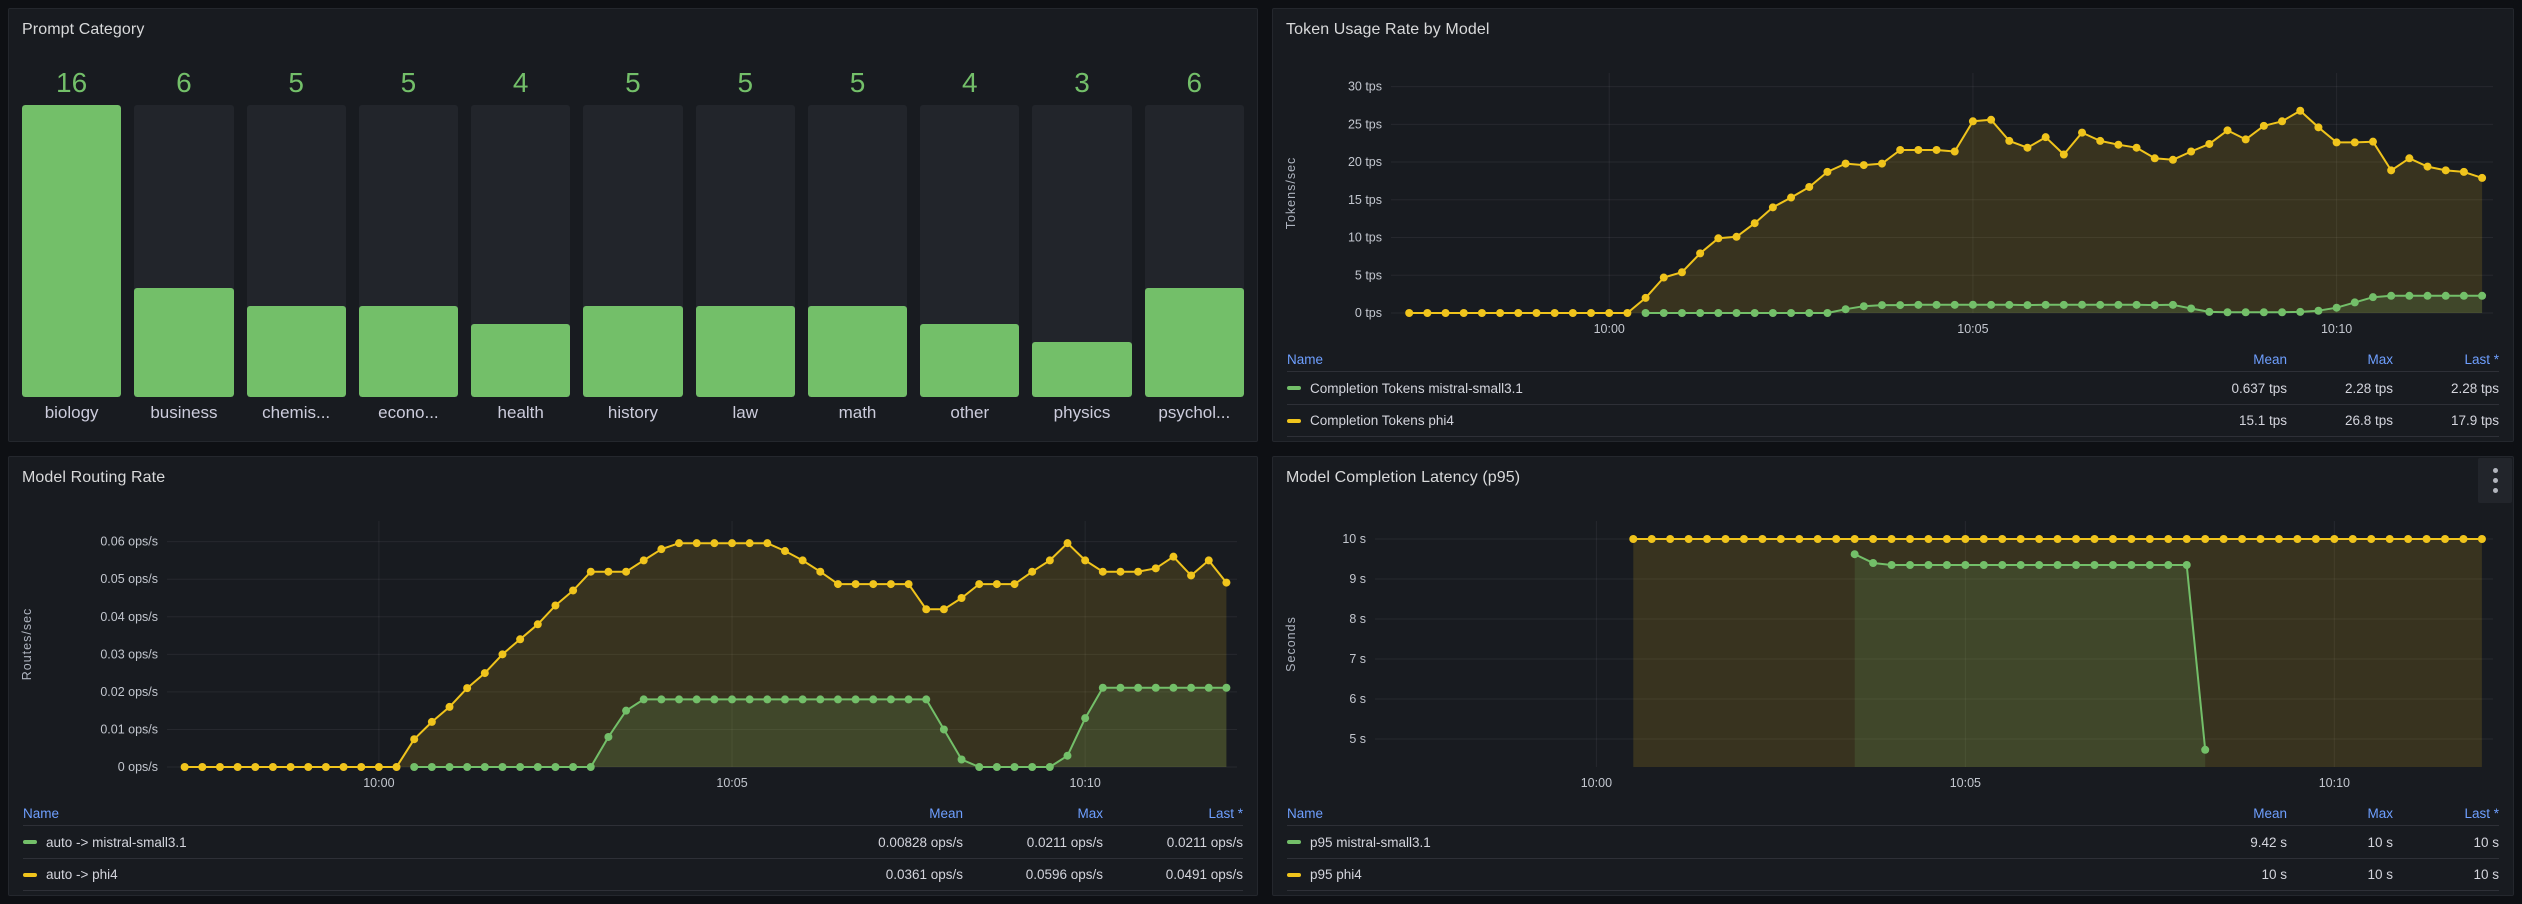  I want to click on bar-value: 6, so click(1194, 82).